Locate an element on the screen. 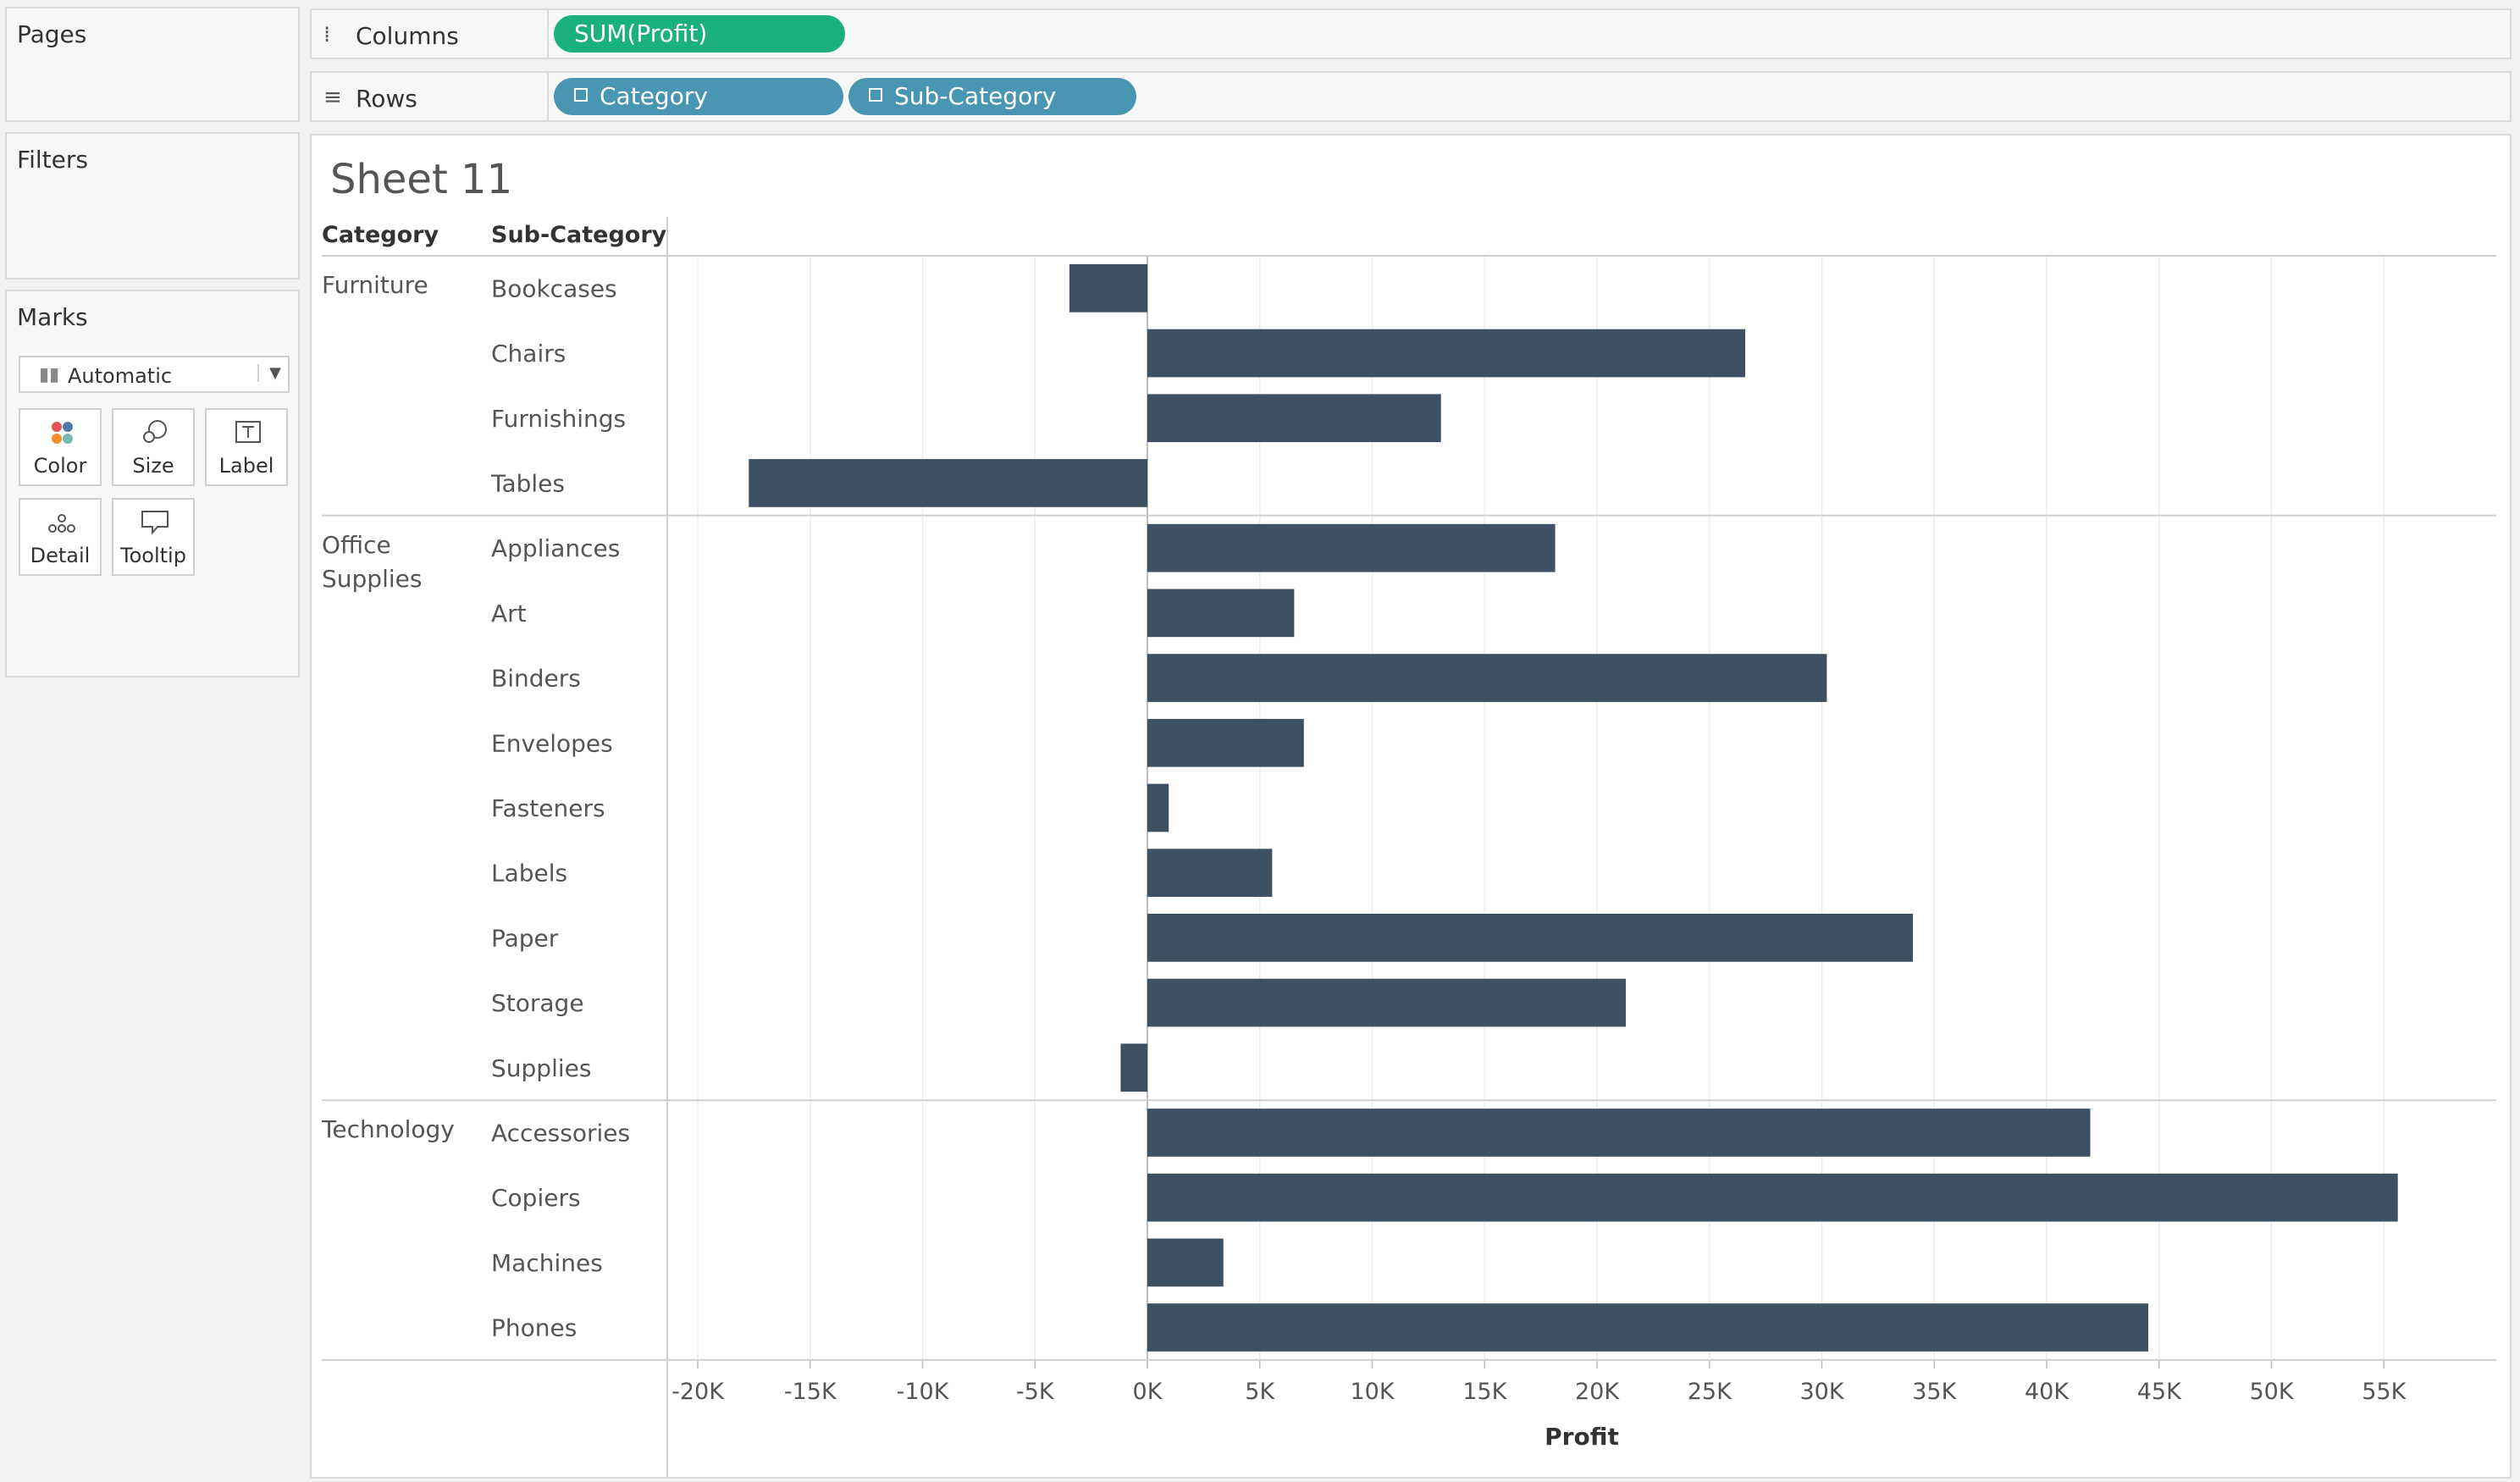 This screenshot has height=1482, width=2520. columns-shelf: ⁞ Columns SUM(Profit) is located at coordinates (1411, 33).